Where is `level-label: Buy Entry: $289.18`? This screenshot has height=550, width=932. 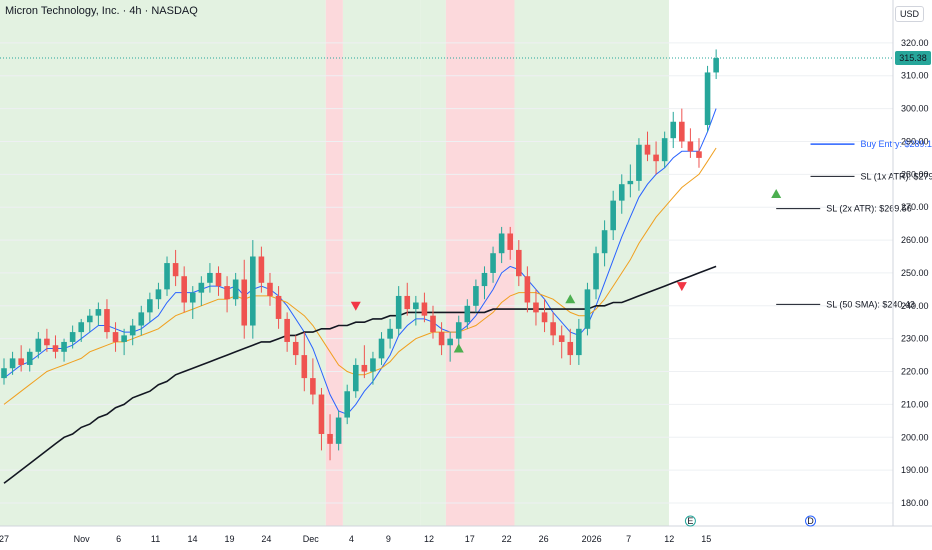 level-label: Buy Entry: $289.18 is located at coordinates (896, 144).